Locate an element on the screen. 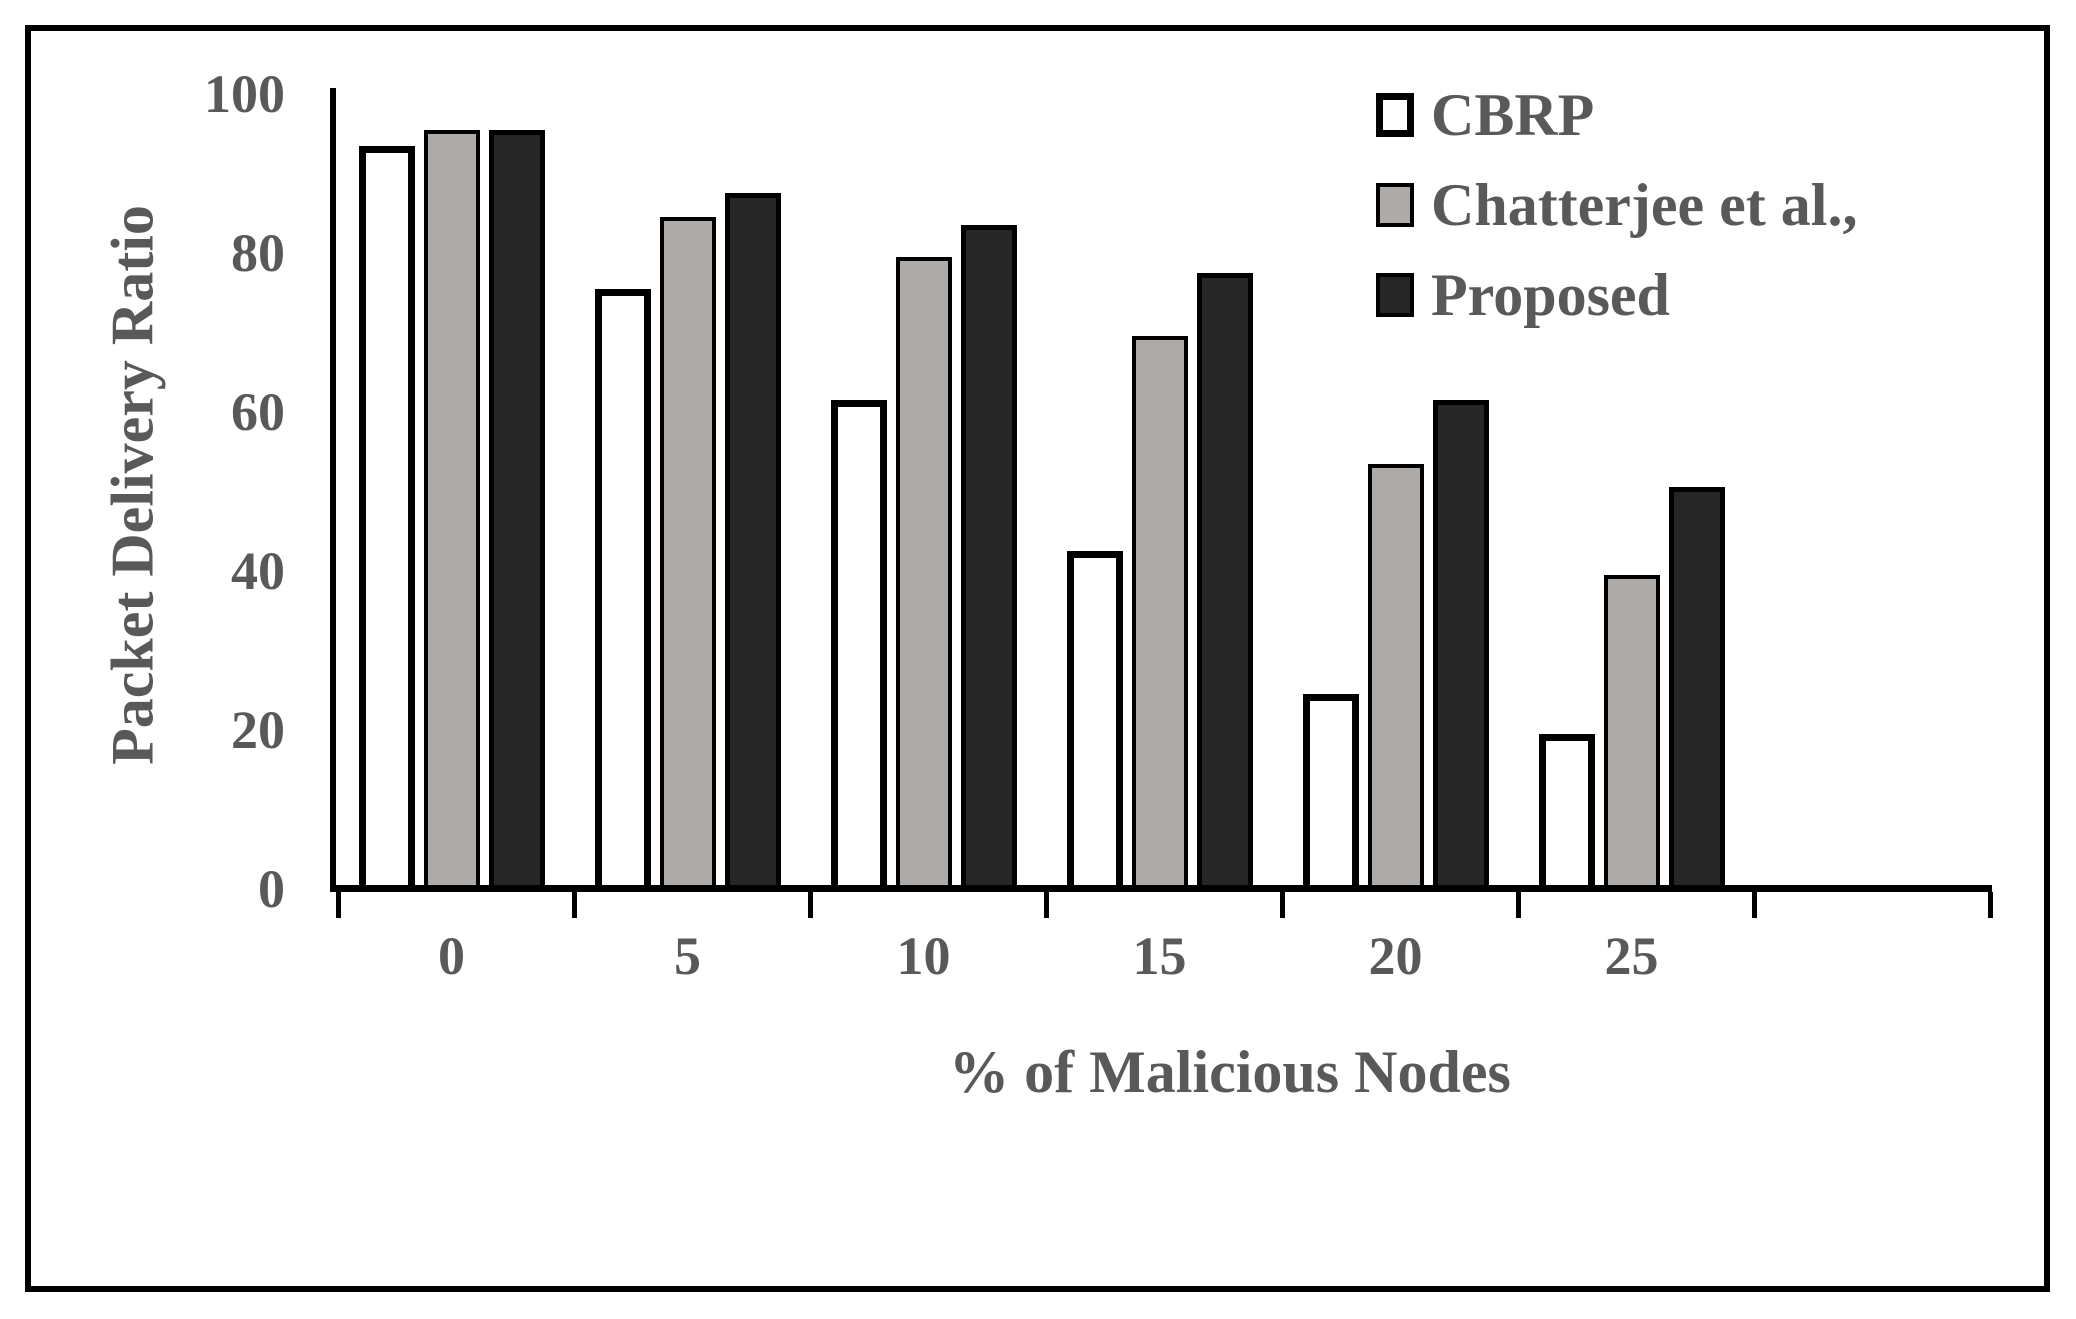 The height and width of the screenshot is (1319, 2076). y-tick-label: 40 is located at coordinates (258, 570).